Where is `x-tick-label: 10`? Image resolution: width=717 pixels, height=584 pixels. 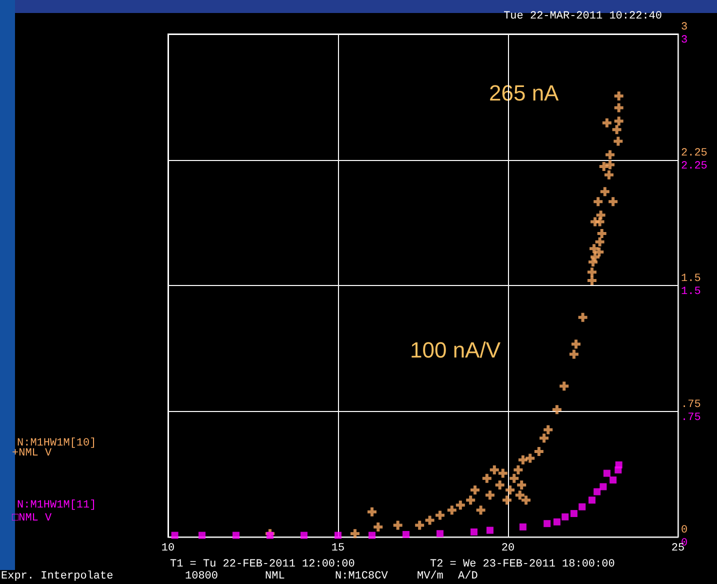
x-tick-label: 10 is located at coordinates (168, 548).